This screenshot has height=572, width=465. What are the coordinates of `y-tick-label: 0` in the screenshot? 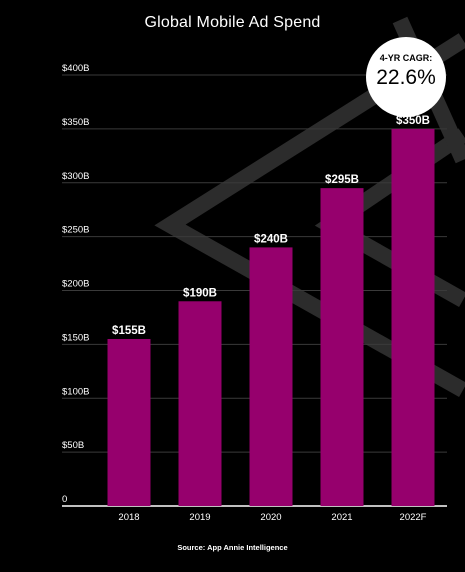 It's located at (64, 499).